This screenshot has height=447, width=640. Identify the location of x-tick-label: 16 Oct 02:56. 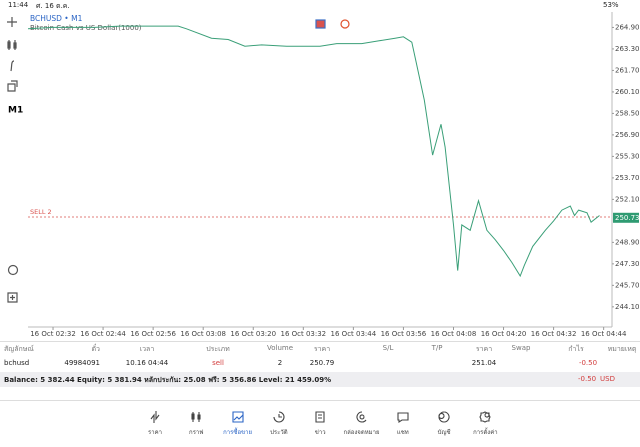
(153, 334).